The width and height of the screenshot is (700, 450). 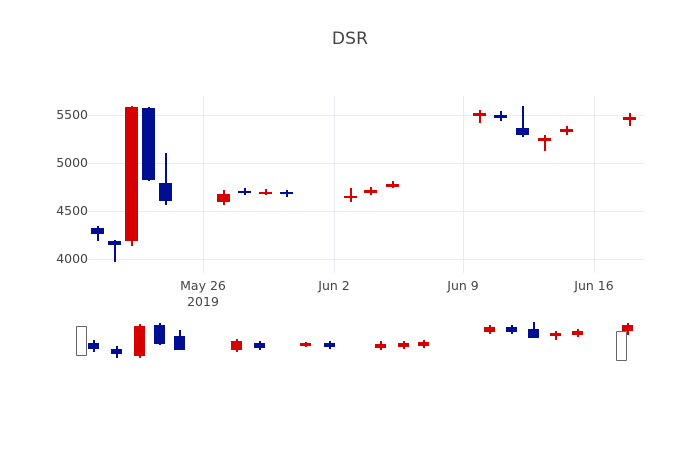 What do you see at coordinates (350, 39) in the screenshot?
I see `page-title: DSR` at bounding box center [350, 39].